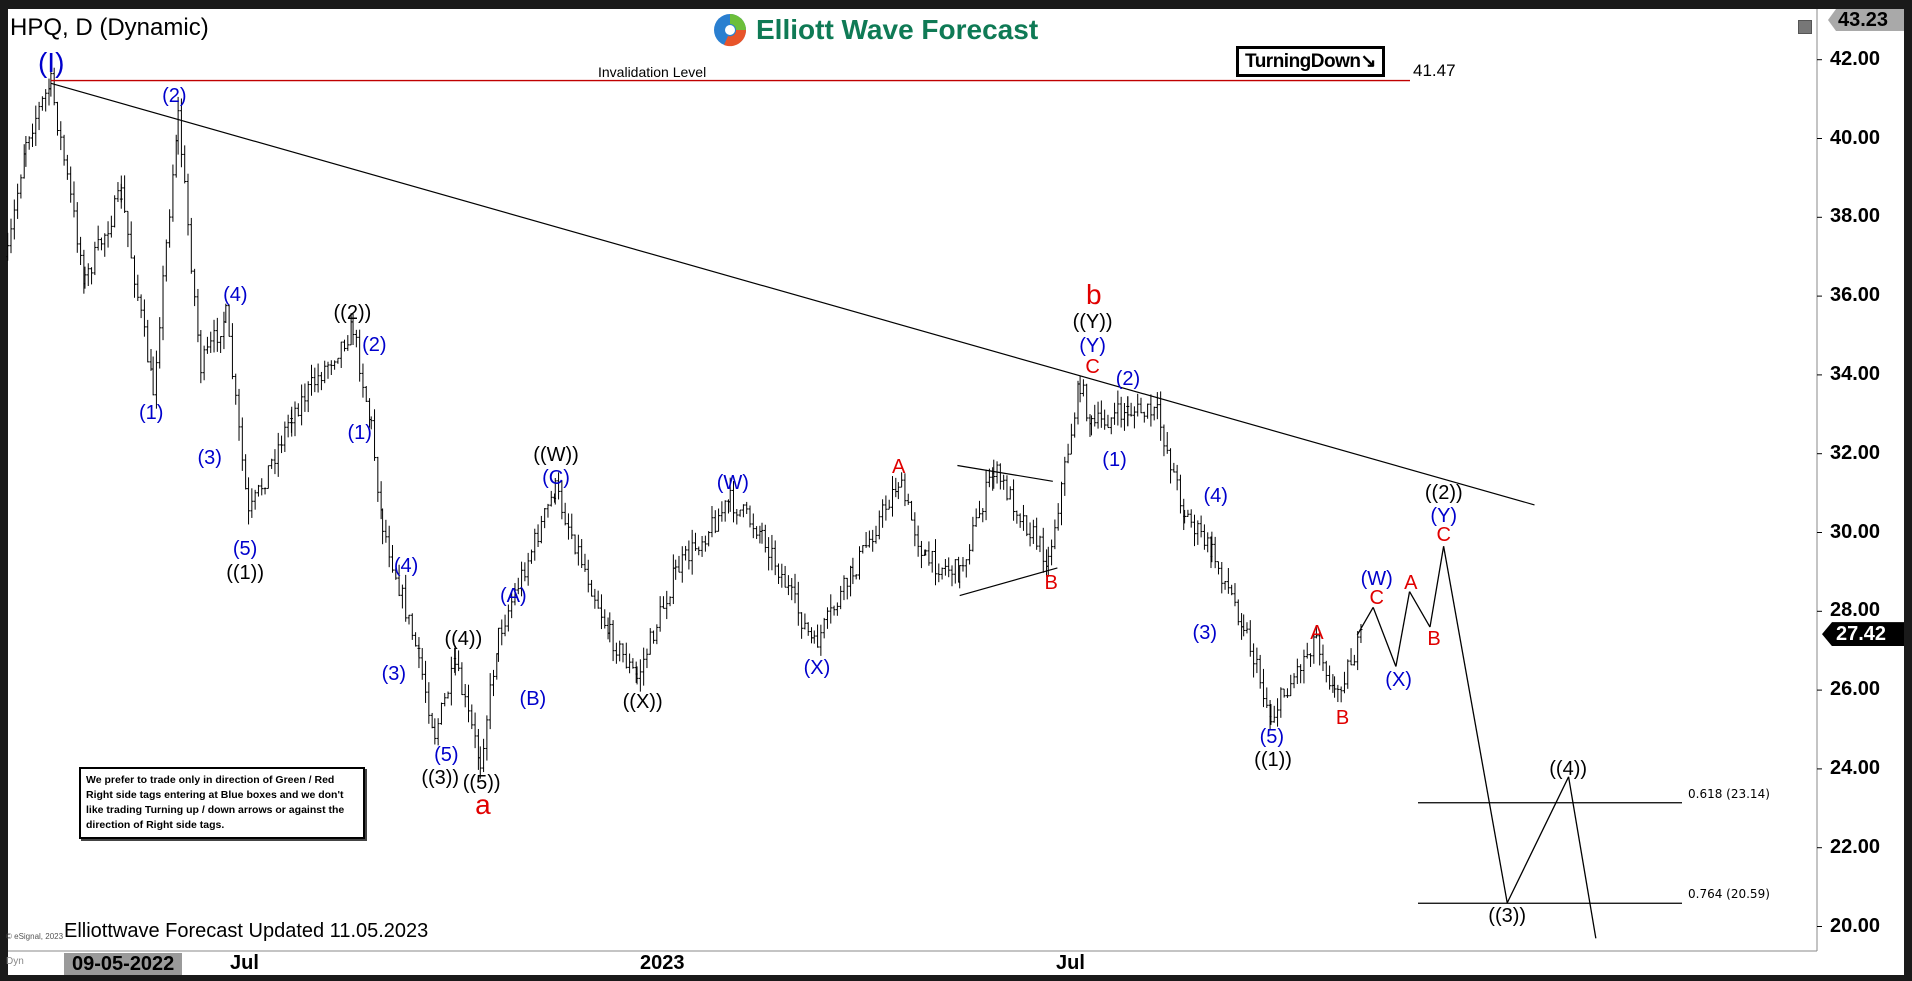 Image resolution: width=1912 pixels, height=981 pixels. Describe the element at coordinates (513, 596) in the screenshot. I see `wave-label: (A)` at that location.